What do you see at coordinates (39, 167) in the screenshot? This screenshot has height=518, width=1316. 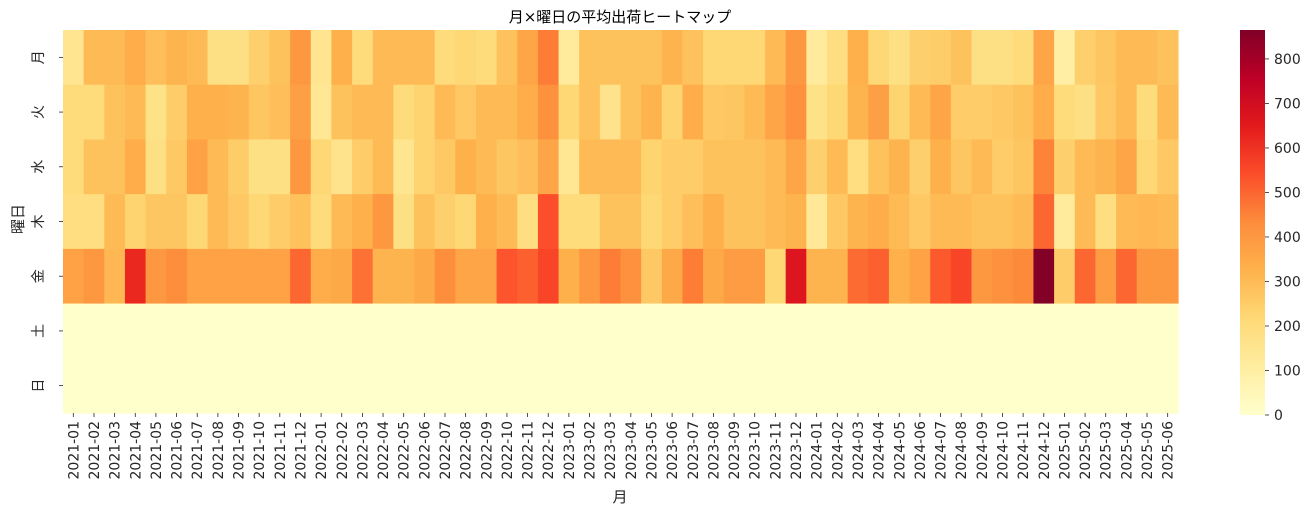 I see `y-tick-label: 水` at bounding box center [39, 167].